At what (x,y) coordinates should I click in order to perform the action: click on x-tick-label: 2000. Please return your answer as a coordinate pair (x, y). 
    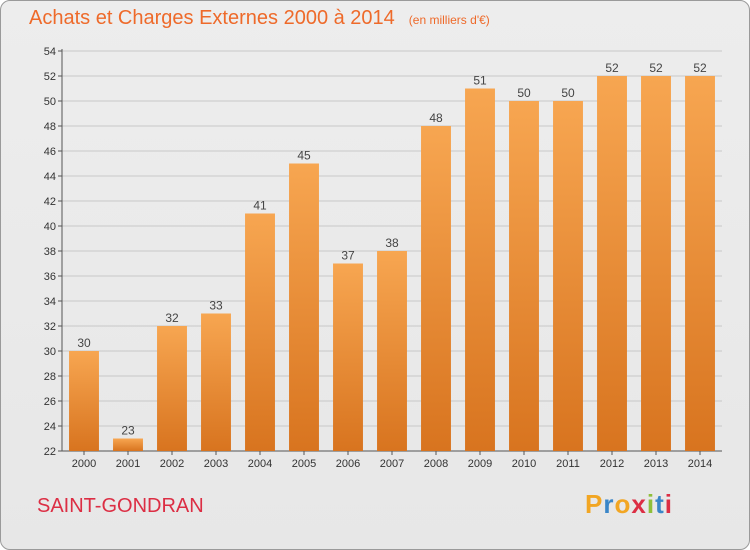
    Looking at the image, I should click on (84, 464).